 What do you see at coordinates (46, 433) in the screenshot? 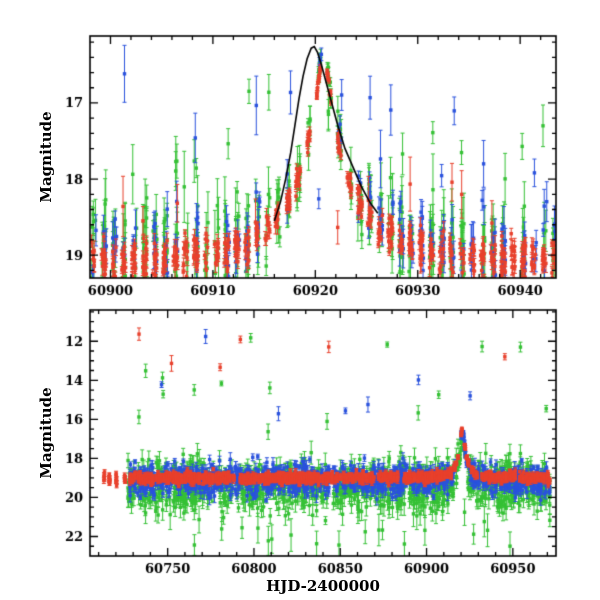
I see `bottom-panel-y-axis-label: Magnitude` at bounding box center [46, 433].